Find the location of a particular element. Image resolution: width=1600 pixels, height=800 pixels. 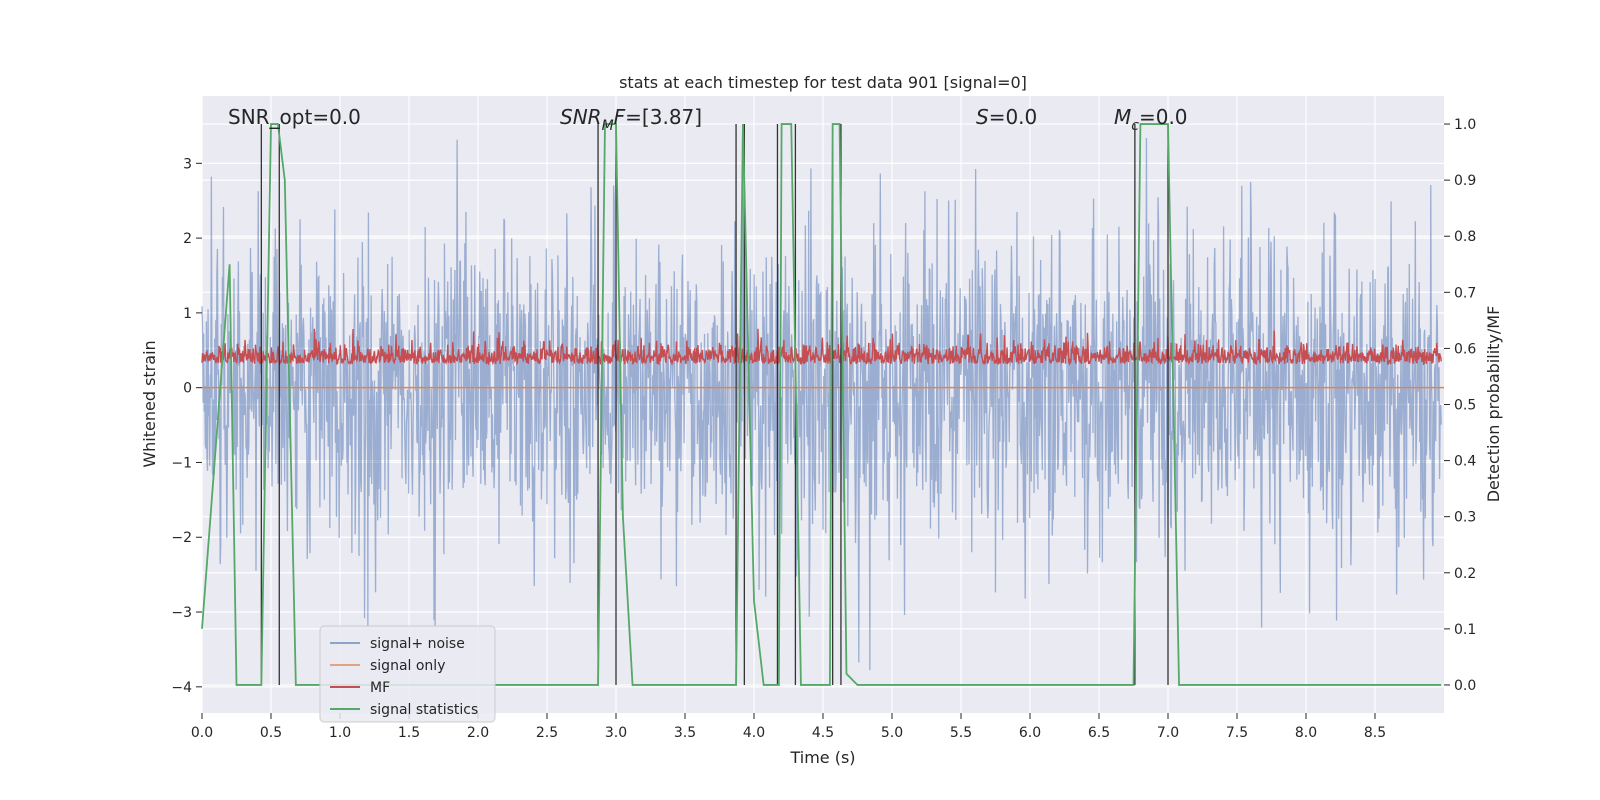

y2-axis-label: Detection probability/MF is located at coordinates (1493, 404).